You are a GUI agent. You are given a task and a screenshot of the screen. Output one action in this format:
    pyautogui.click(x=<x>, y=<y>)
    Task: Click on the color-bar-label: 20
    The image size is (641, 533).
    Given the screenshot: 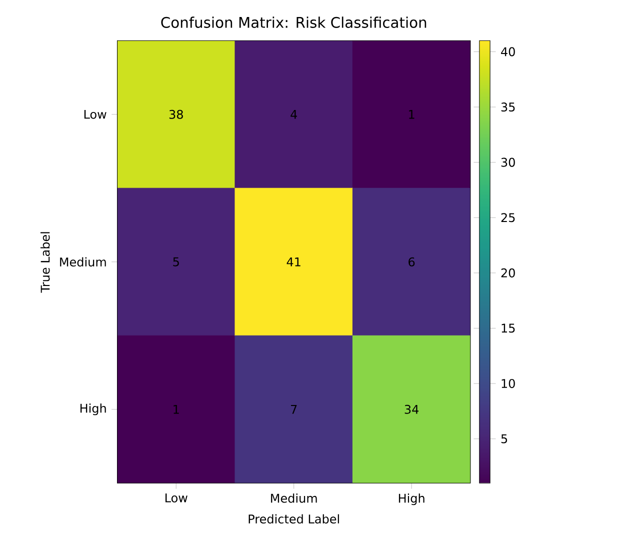 What is the action you would take?
    pyautogui.click(x=508, y=273)
    